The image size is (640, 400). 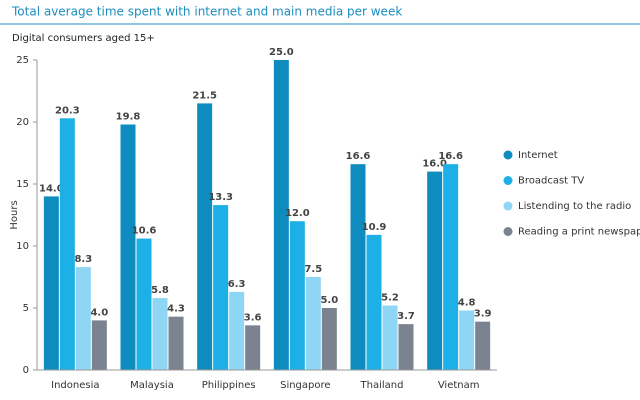 What do you see at coordinates (297, 213) in the screenshot?
I see `value-label: 12.0` at bounding box center [297, 213].